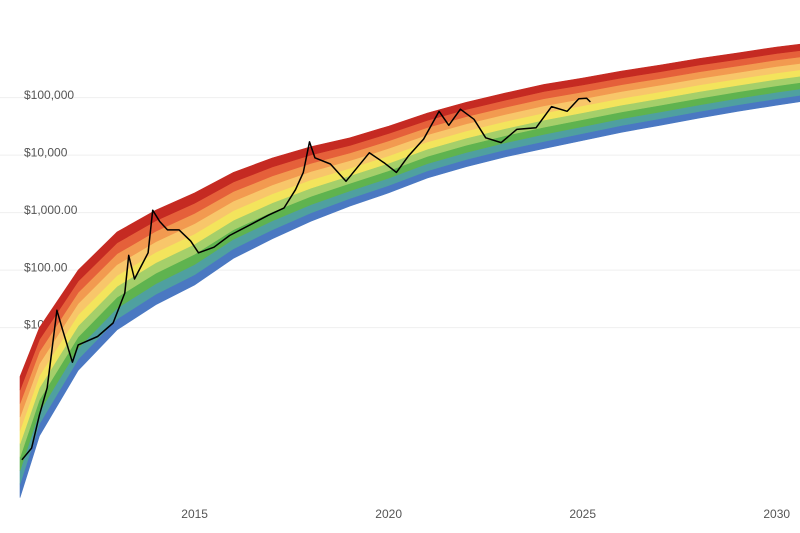 The width and height of the screenshot is (800, 533). Describe the element at coordinates (46, 267) in the screenshot. I see `y-tick-label: $100.00` at that location.